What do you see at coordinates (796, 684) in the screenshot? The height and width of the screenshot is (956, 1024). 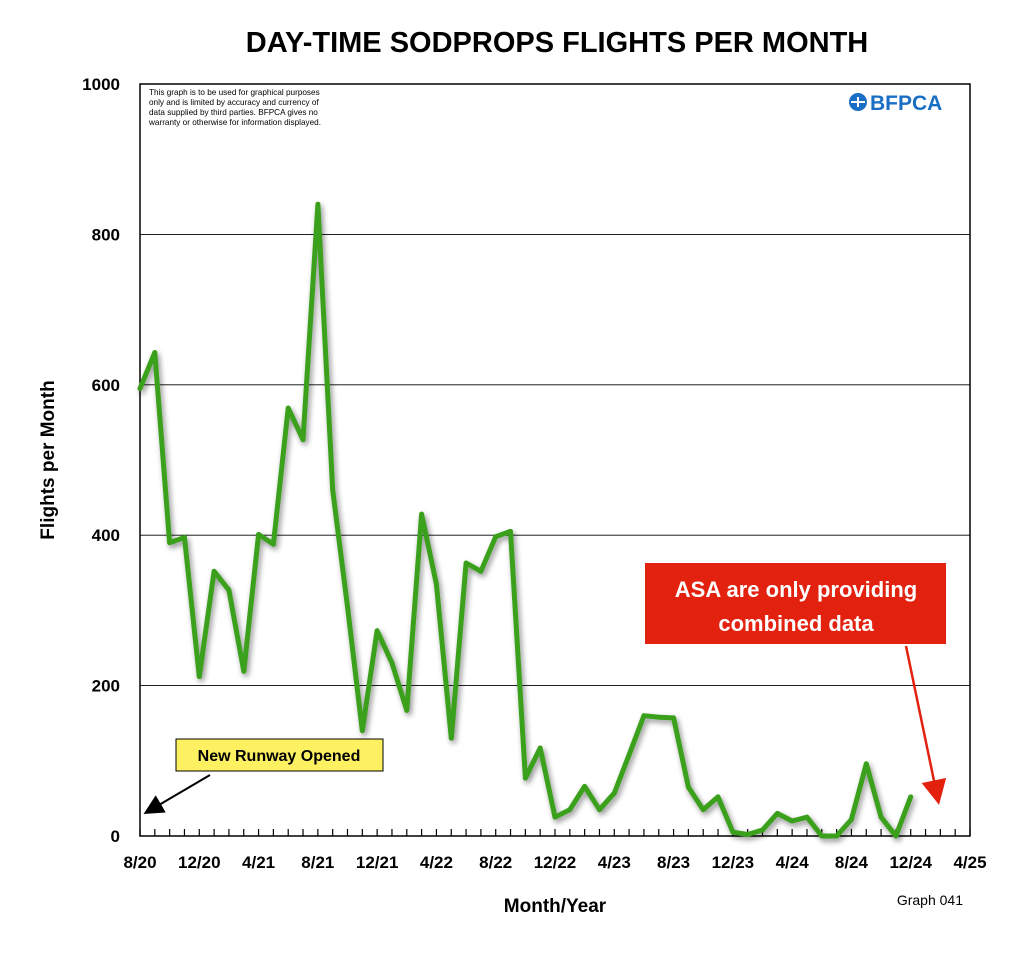 I see `asa-callout: ASA are only providing combined data` at bounding box center [796, 684].